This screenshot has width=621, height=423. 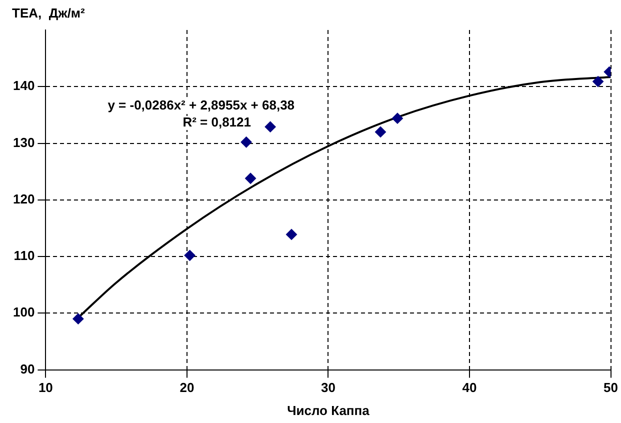 What do you see at coordinates (23, 86) in the screenshot?
I see `y-tick-label: 140` at bounding box center [23, 86].